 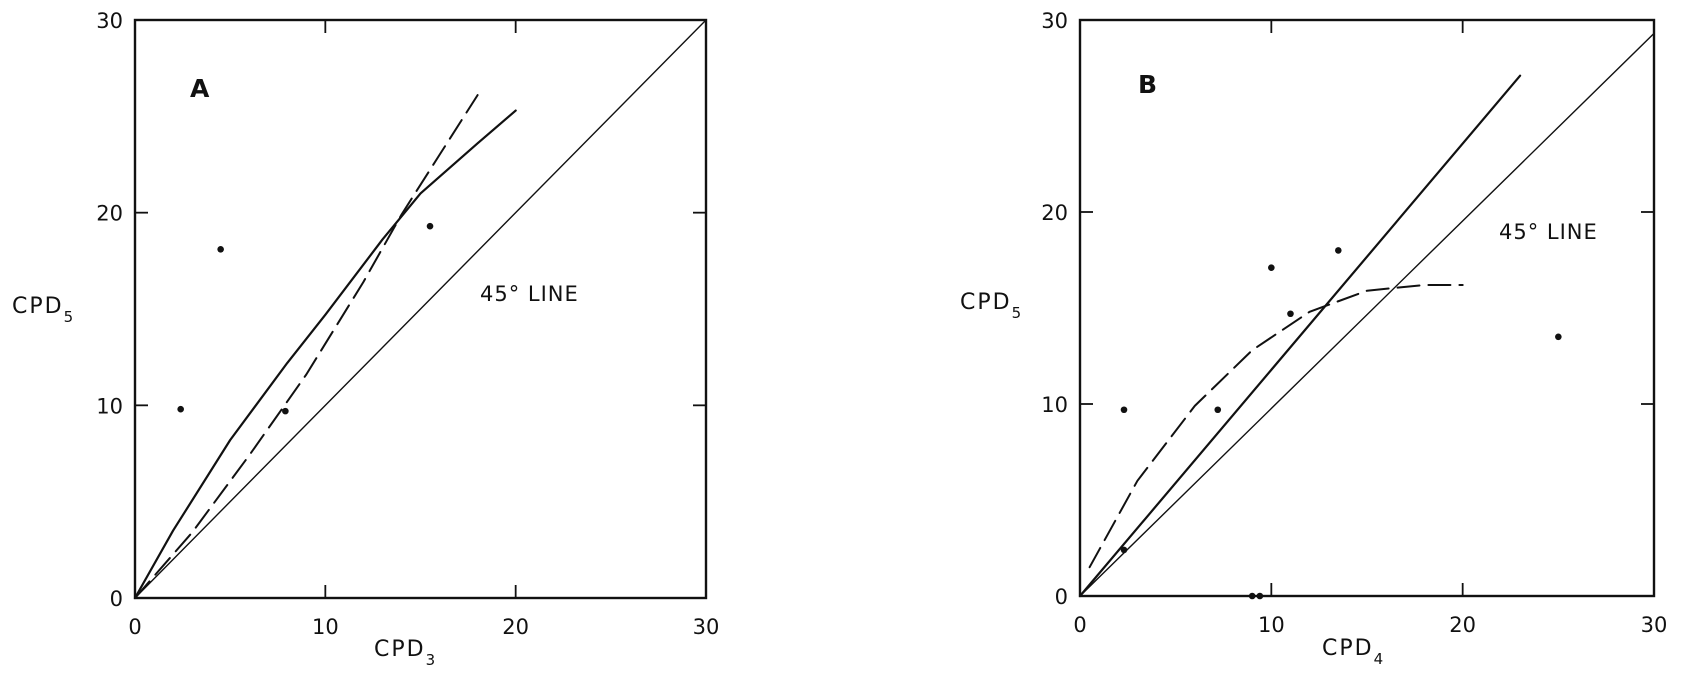 What do you see at coordinates (432, 660) in the screenshot?
I see `x-axis-label-sub: 3` at bounding box center [432, 660].